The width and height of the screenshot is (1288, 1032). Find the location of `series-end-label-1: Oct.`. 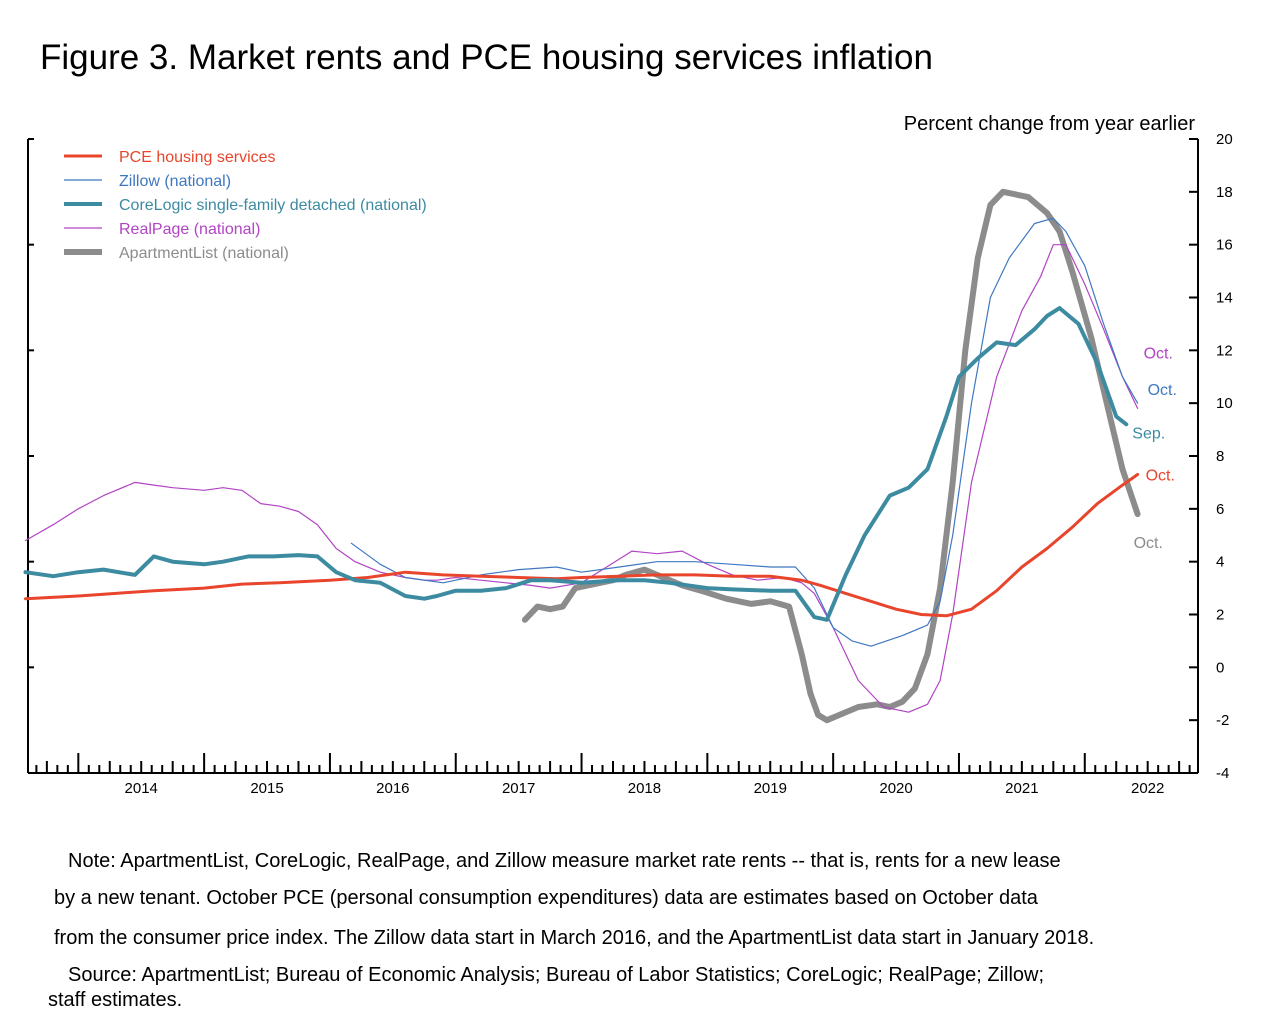

series-end-label-1: Oct. is located at coordinates (1162, 390).